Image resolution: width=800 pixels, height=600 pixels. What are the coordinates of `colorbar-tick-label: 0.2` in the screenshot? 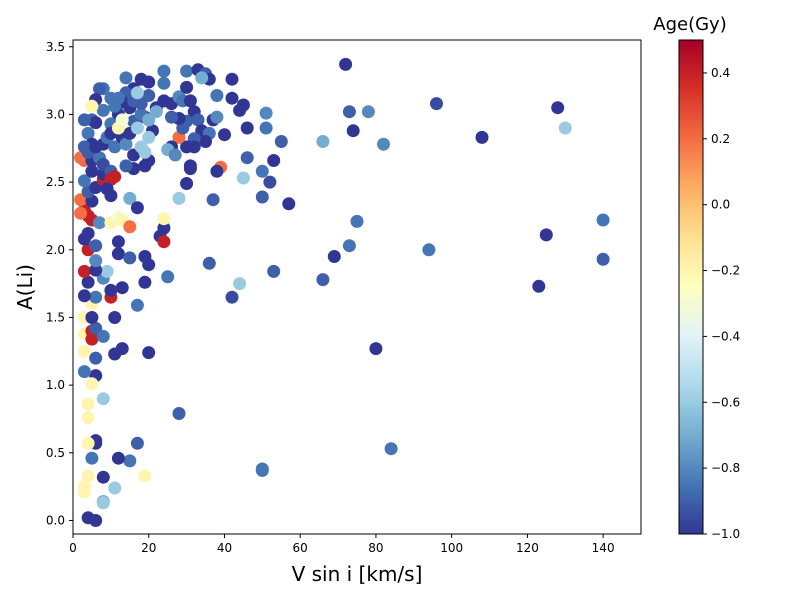 It's located at (720, 139).